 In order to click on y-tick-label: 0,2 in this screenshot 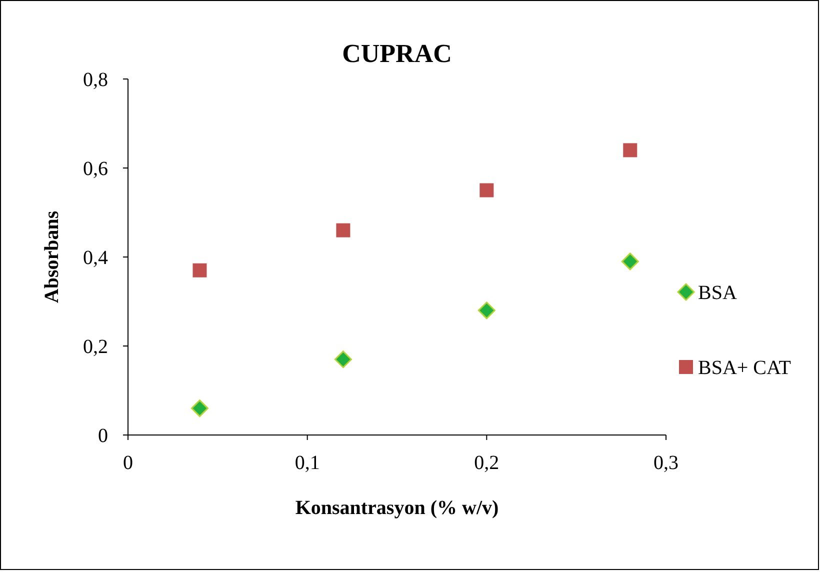, I will do `click(95, 347)`.